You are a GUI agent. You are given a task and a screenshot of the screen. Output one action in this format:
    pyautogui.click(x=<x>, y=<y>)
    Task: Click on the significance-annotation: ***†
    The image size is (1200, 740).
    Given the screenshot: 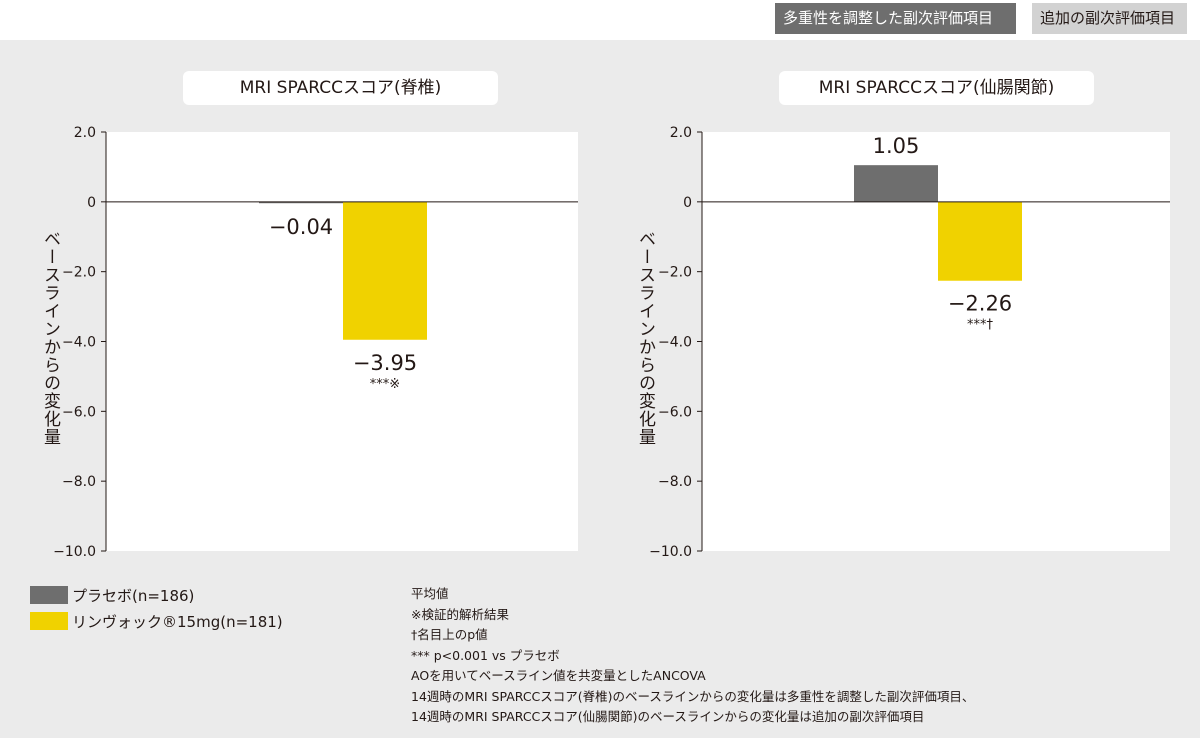 What is the action you would take?
    pyautogui.click(x=980, y=325)
    